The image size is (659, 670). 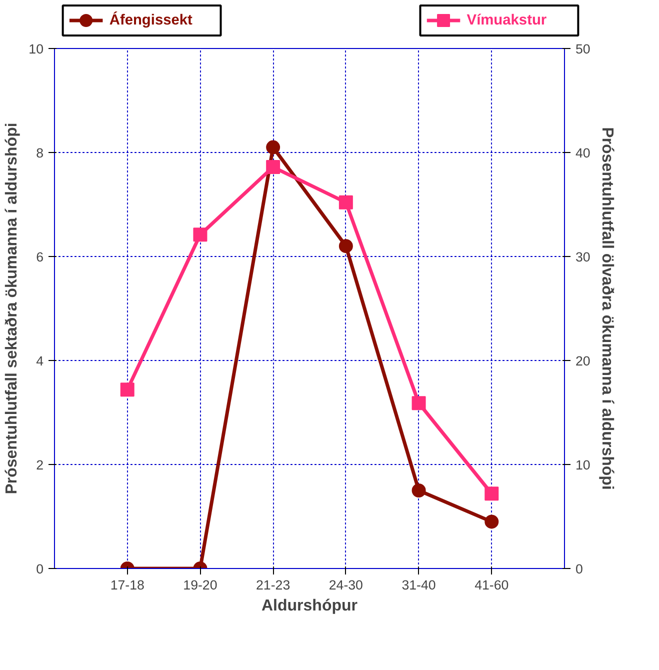 What do you see at coordinates (40, 361) in the screenshot?
I see `y-tick-label: 4` at bounding box center [40, 361].